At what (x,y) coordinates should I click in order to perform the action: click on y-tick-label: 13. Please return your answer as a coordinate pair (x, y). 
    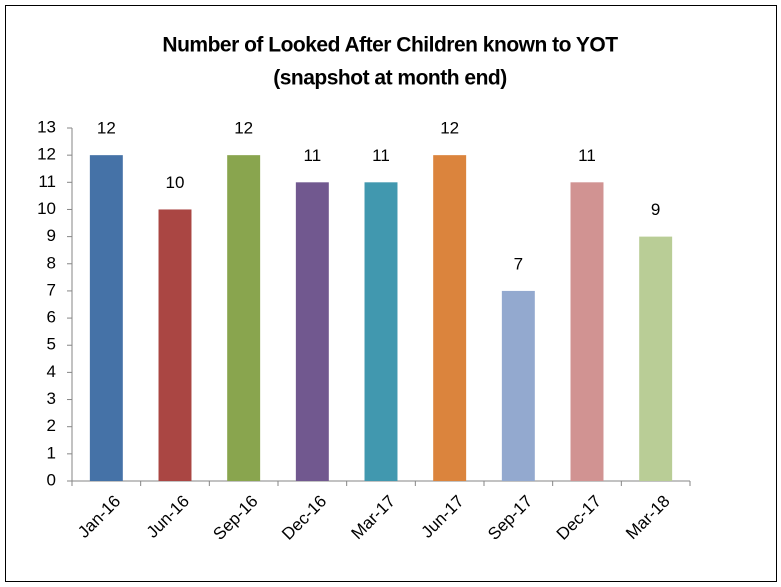
    Looking at the image, I should click on (46, 126).